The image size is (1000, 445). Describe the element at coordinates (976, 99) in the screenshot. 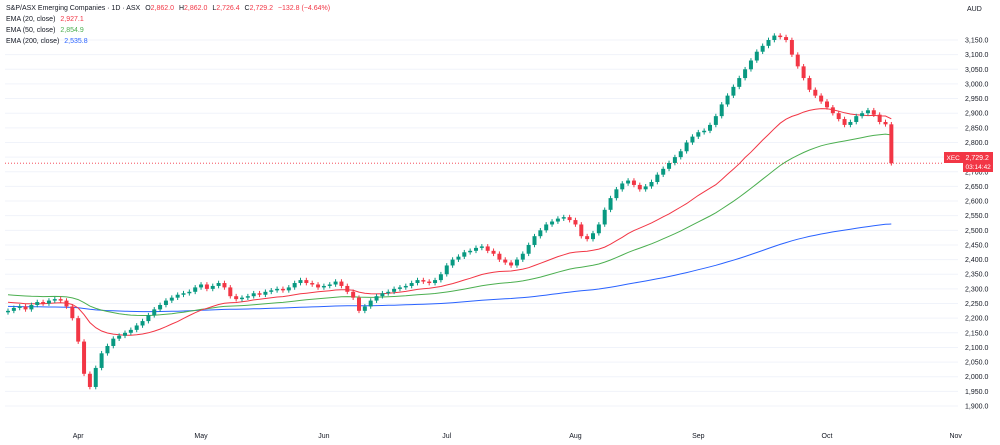

I see `price-tick: 2,950.0` at that location.